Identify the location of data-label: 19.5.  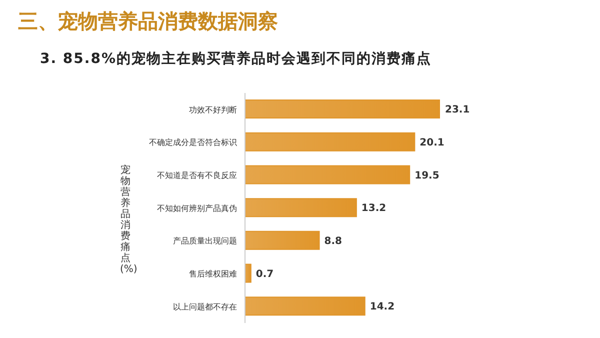
(427, 176).